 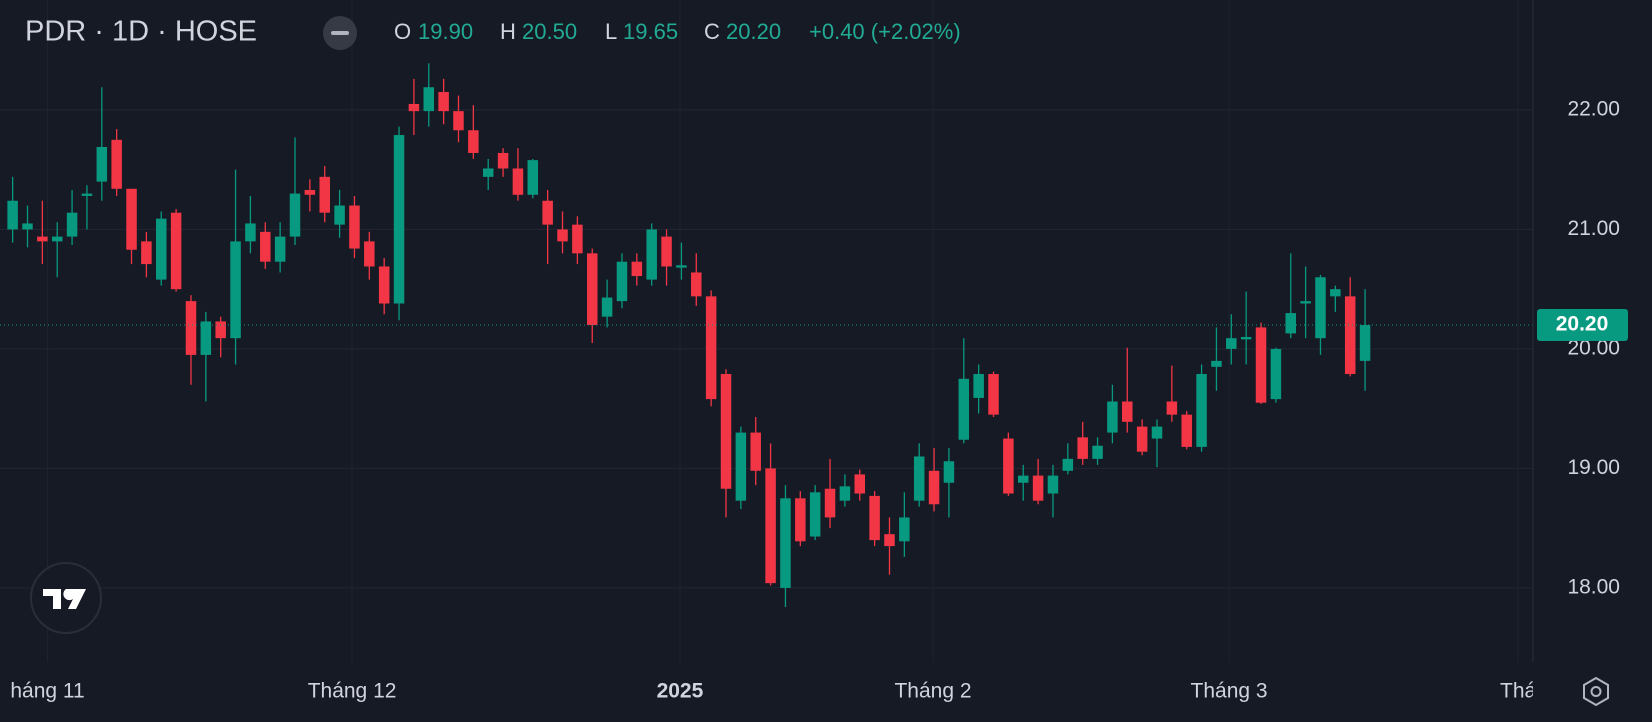 I want to click on settings-button, so click(x=1596, y=691).